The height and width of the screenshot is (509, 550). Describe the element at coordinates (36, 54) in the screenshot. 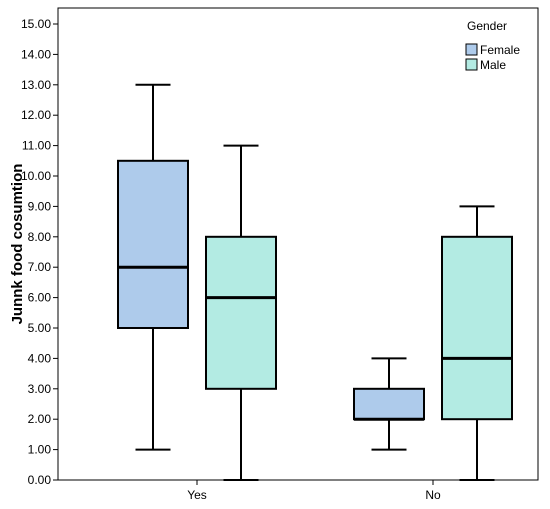

I see `y-tick-label: 14.00` at that location.